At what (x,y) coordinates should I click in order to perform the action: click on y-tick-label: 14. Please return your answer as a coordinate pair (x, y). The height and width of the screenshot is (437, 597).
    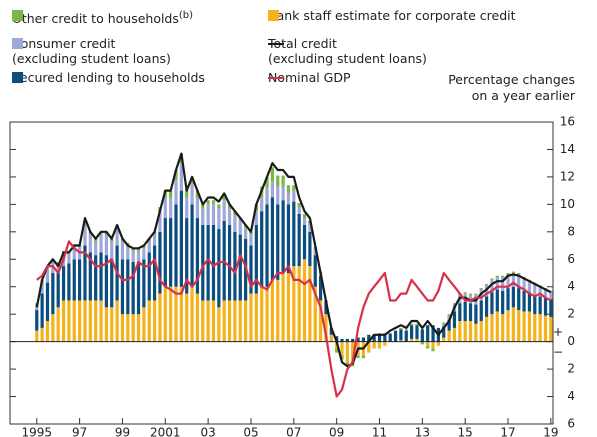
    Looking at the image, I should click on (567, 149).